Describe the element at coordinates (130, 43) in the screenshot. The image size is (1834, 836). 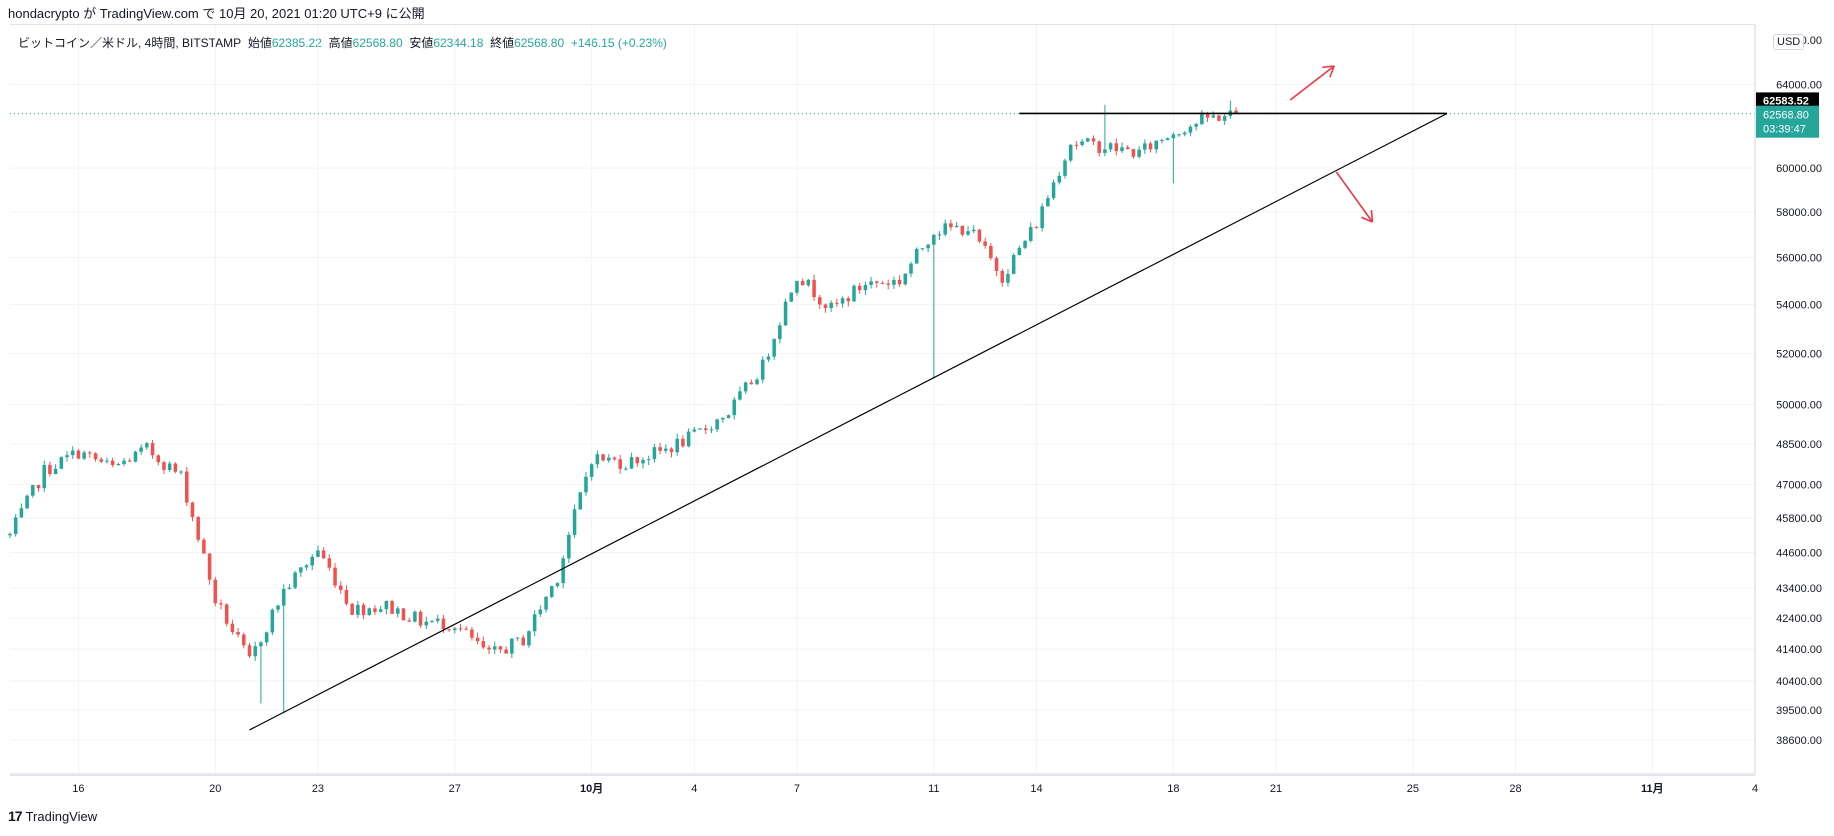
I see `symbol-label: ビットコイン／米ドル, 4時間, BITSTAMP` at that location.